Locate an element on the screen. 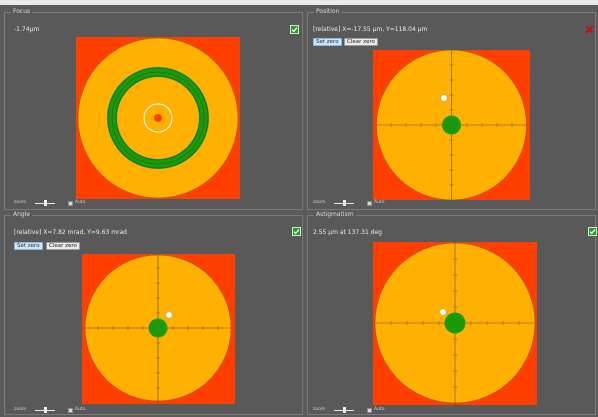  focus-zoom-label: zoom is located at coordinates (20, 202).